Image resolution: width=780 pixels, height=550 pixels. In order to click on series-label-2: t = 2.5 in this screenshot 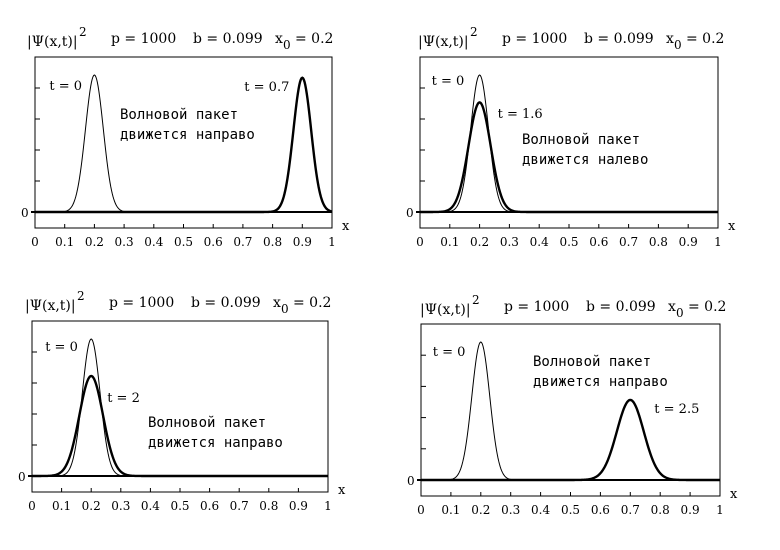, I will do `click(676, 409)`.